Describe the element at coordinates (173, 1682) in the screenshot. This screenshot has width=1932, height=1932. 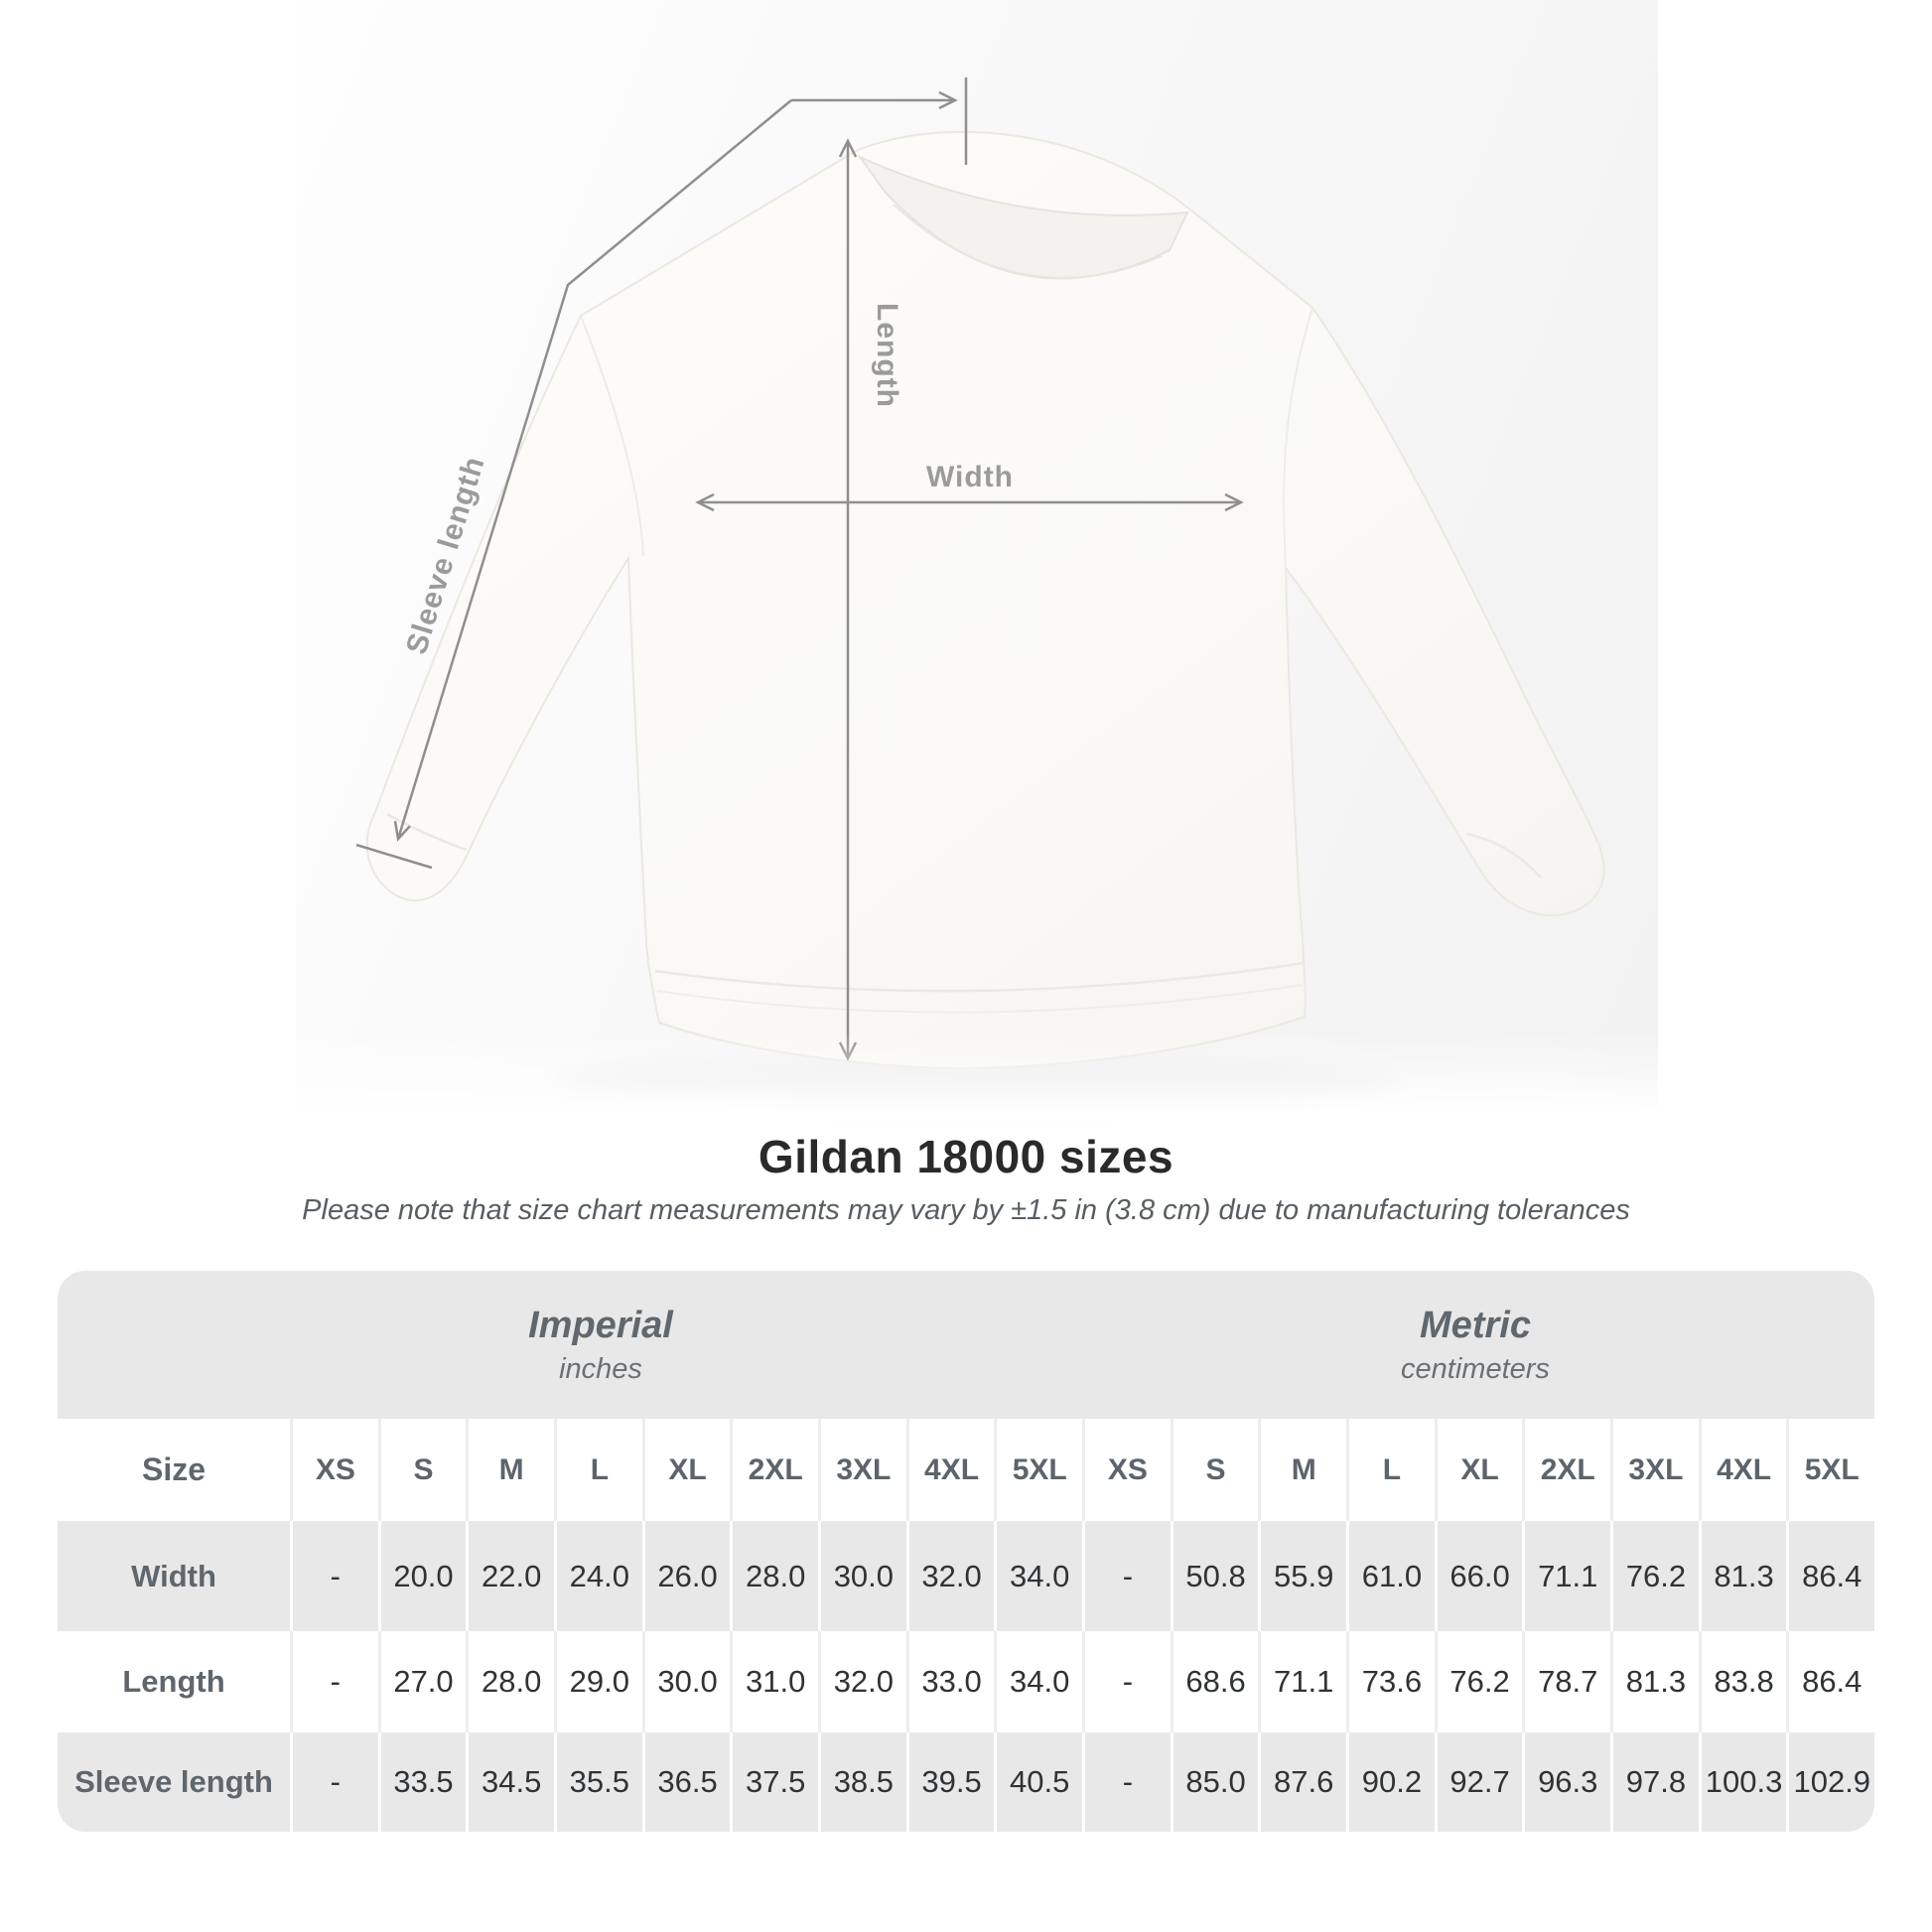
I see `row-label: Length` at that location.